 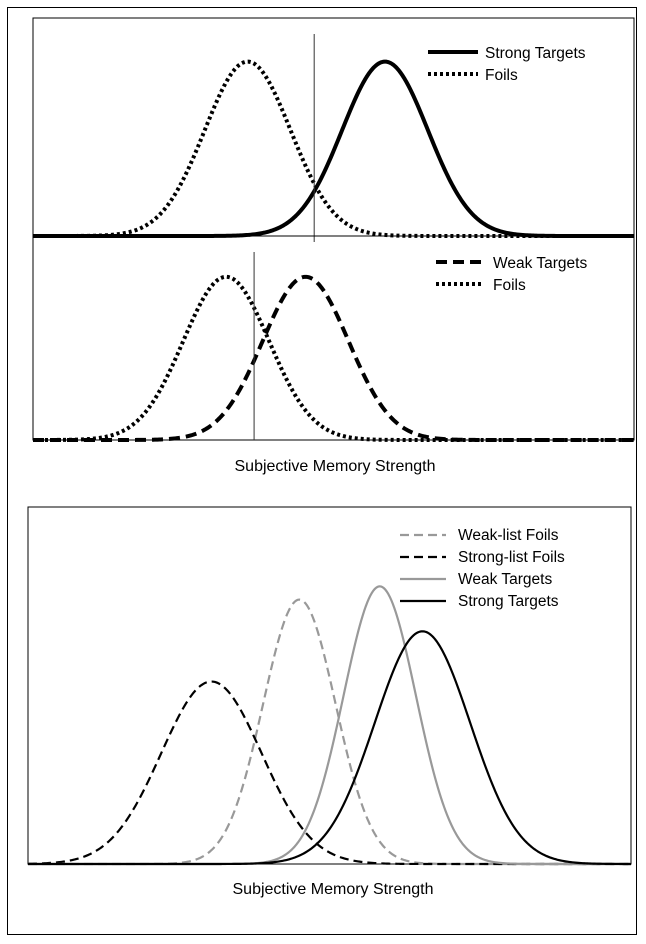 What do you see at coordinates (511, 274) in the screenshot?
I see `middle-panel-legend: Weak Targets Foils` at bounding box center [511, 274].